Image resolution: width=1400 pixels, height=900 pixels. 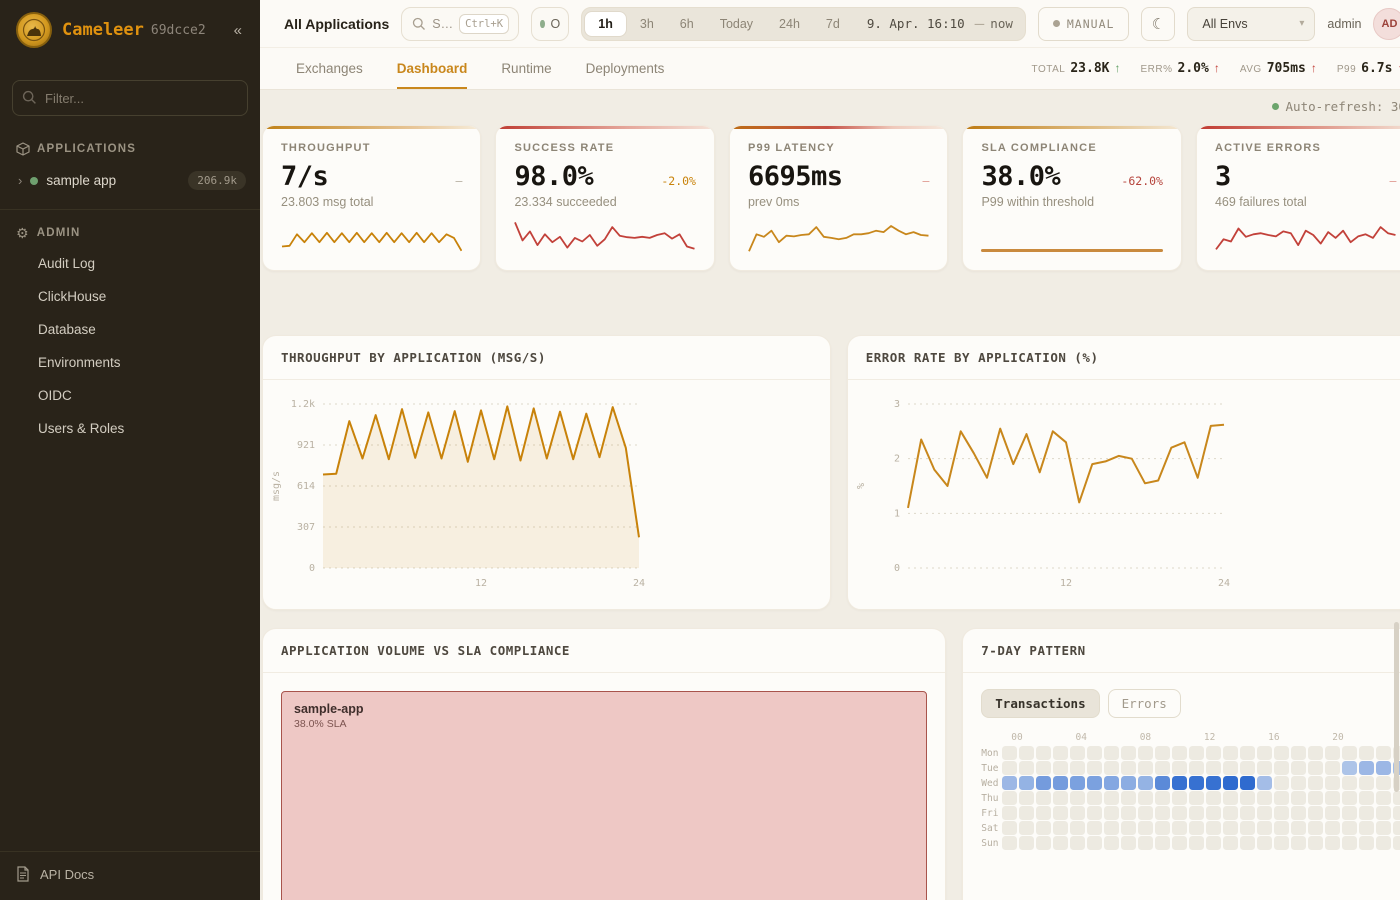 I want to click on sidebar-item-environments: Environments, so click(x=79, y=362).